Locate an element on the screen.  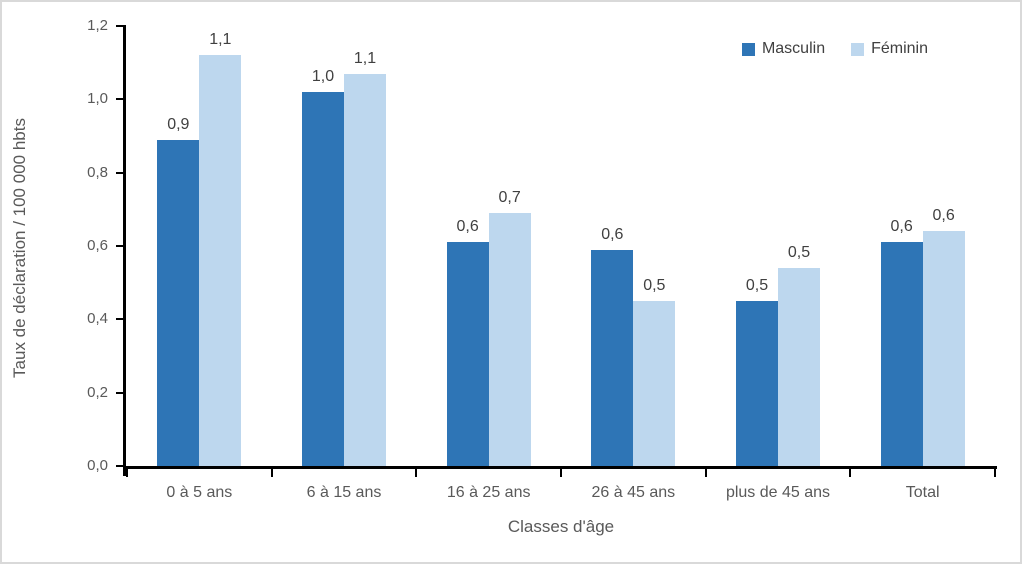
legend-swatch-masculin-icon is located at coordinates (748, 49).